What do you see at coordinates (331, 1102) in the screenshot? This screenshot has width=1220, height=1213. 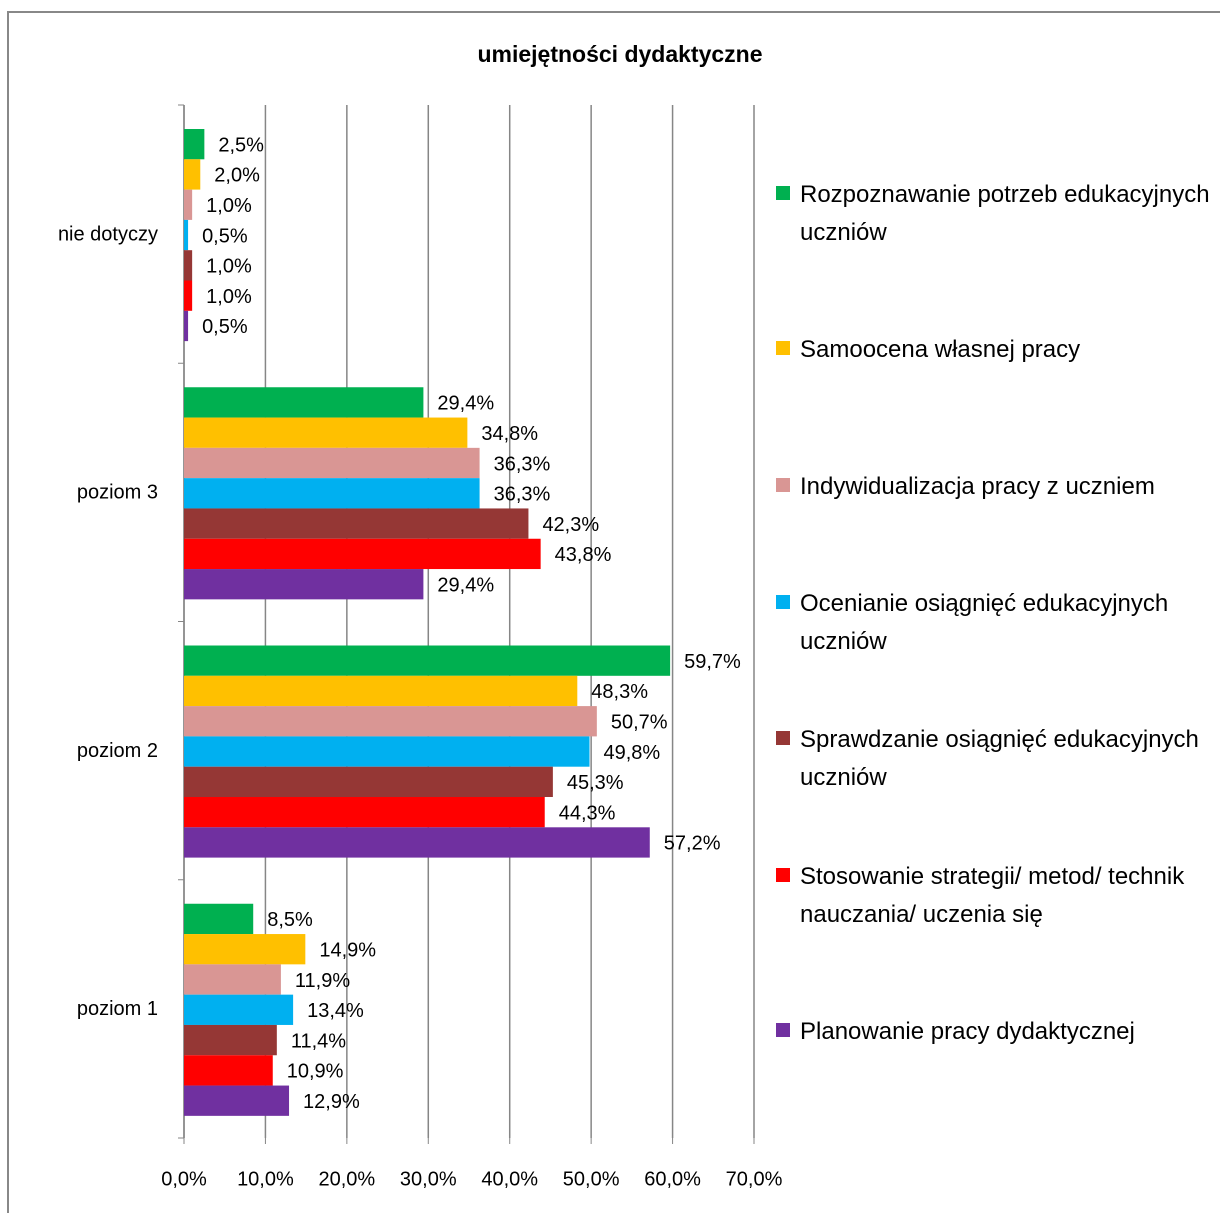 I see `data-label: 12,9%` at bounding box center [331, 1102].